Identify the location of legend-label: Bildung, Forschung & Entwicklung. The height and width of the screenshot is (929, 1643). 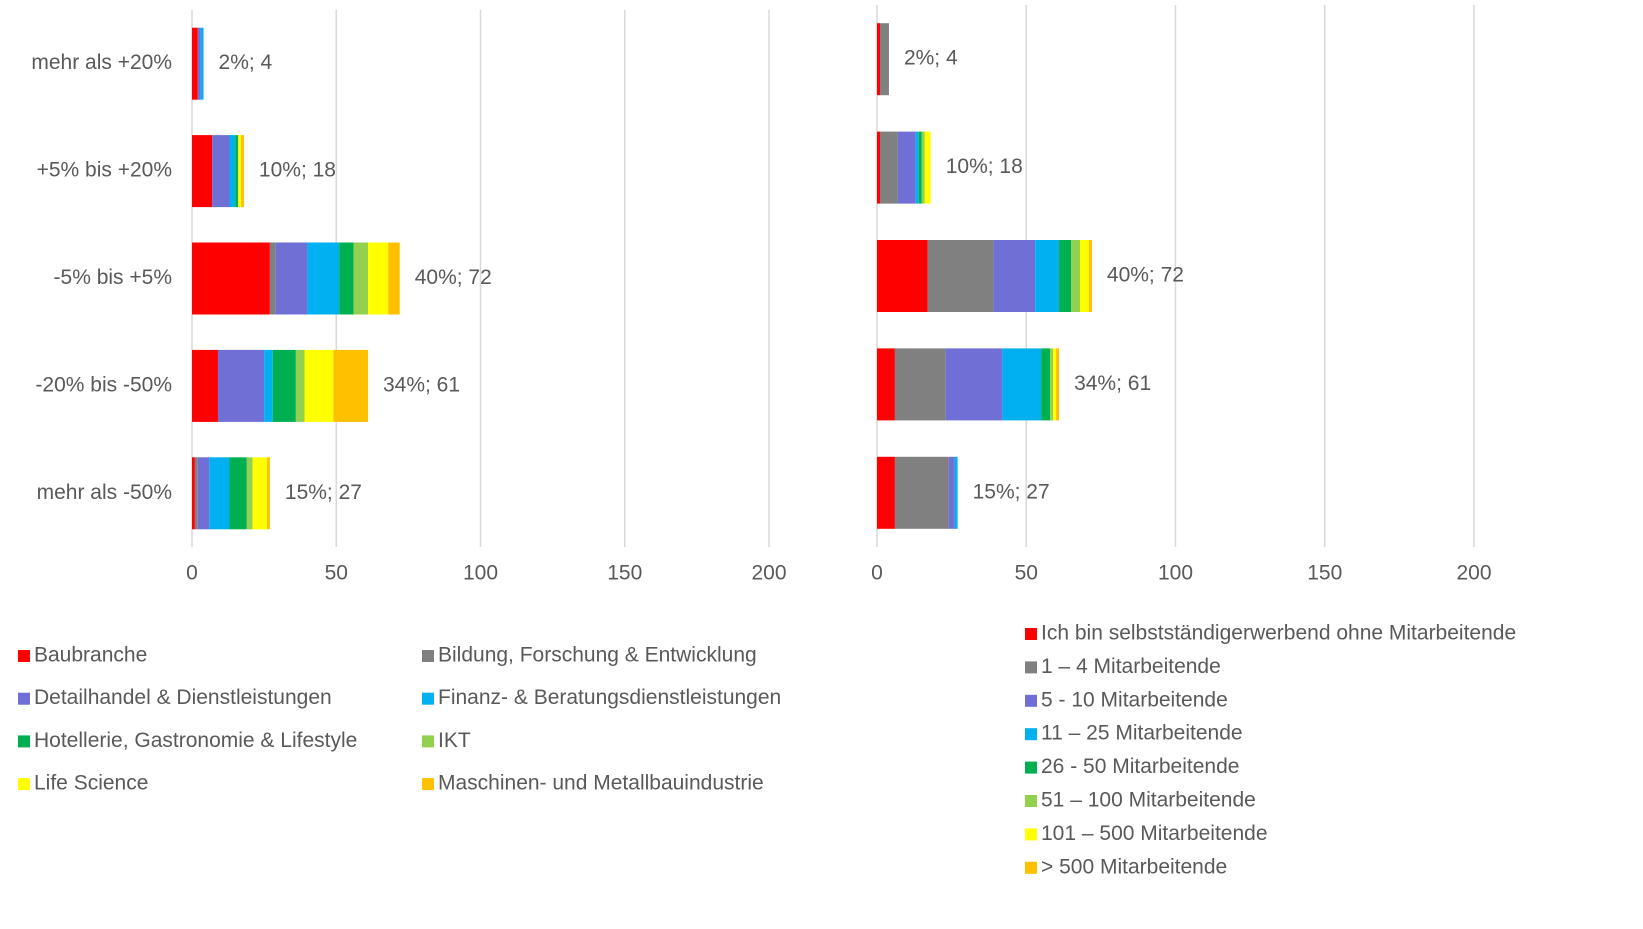
(597, 655).